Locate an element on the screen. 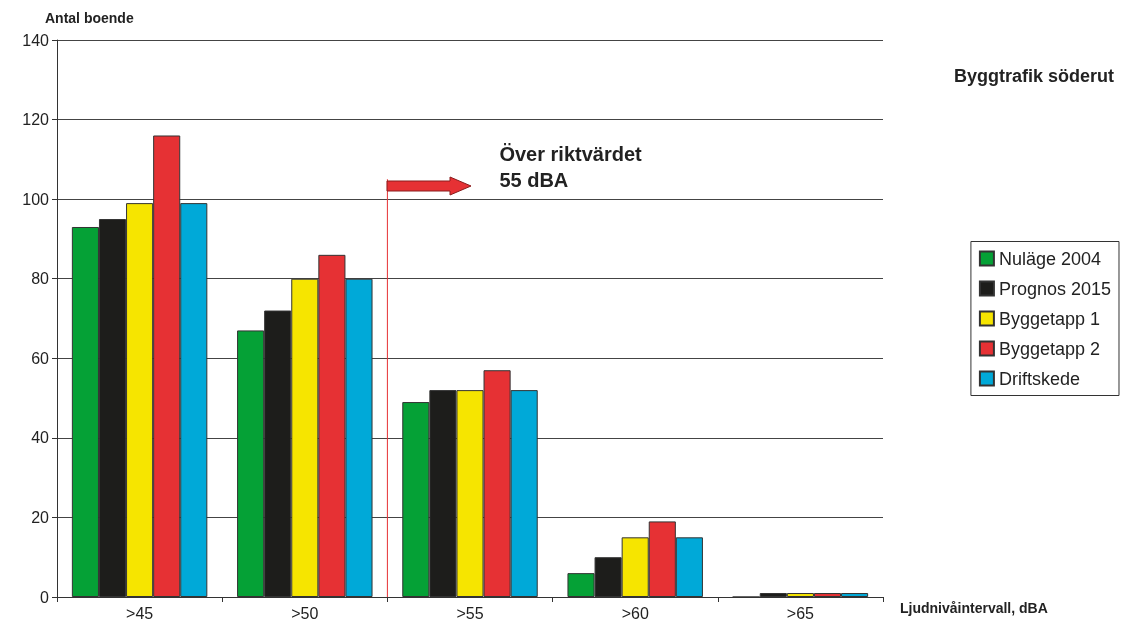  x-tick-label: >60 is located at coordinates (635, 613).